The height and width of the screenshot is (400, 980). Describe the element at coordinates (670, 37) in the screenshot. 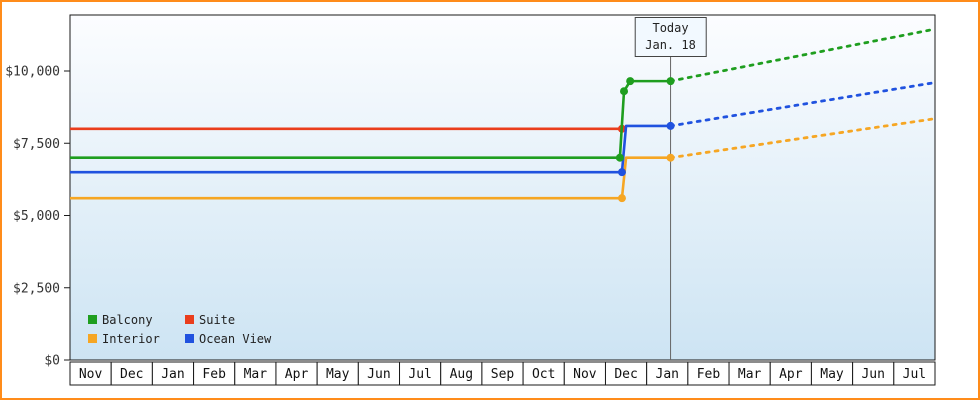

I see `today-annotation: Today Jan. 18` at that location.